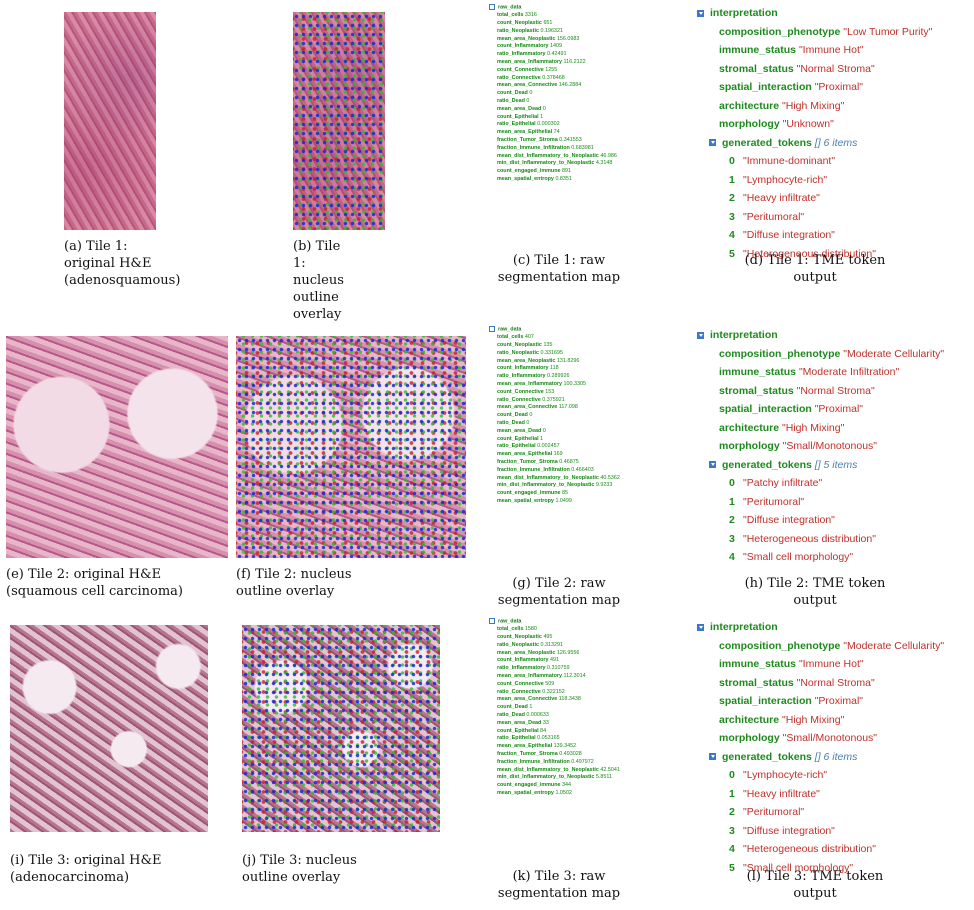  What do you see at coordinates (523, 368) in the screenshot?
I see `raw-data-key: count_Inflammatory` at bounding box center [523, 368].